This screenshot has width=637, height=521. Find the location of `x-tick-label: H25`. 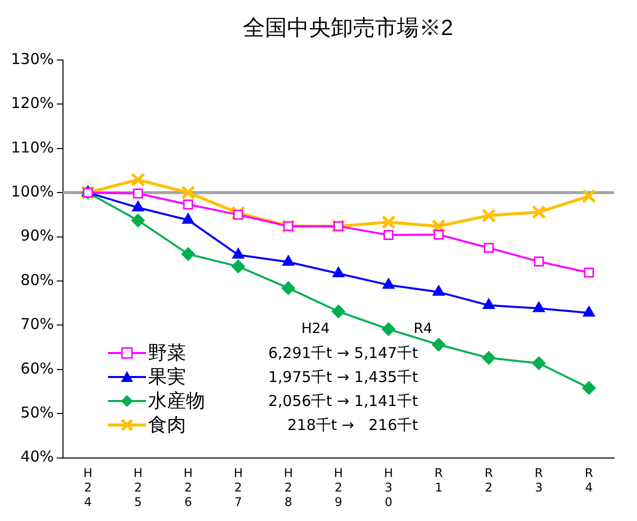

x-tick-label: H25 is located at coordinates (138, 487).